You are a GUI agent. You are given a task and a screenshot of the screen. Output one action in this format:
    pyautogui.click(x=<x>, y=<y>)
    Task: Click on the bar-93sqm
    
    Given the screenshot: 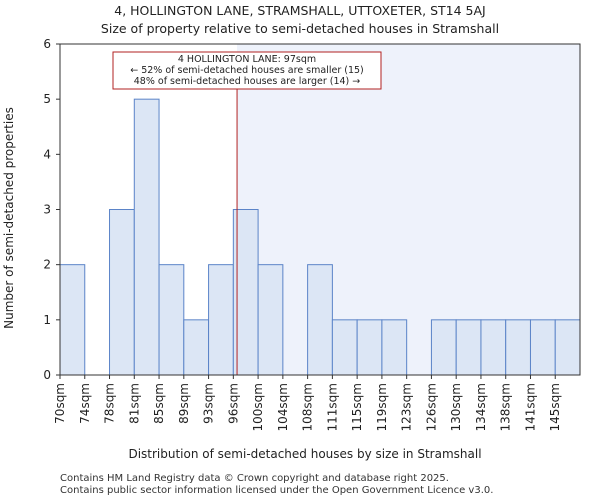 What is the action you would take?
    pyautogui.click(x=221, y=320)
    